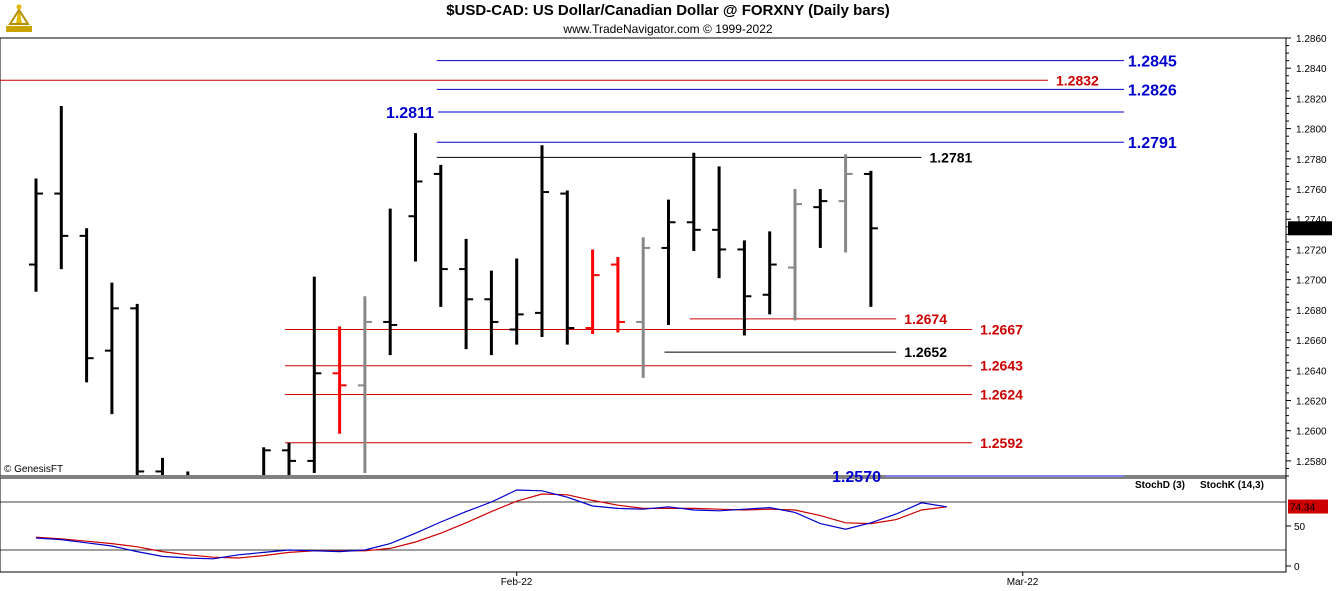 The height and width of the screenshot is (591, 1336). I want to click on price-tick-label: 1.2620, so click(1311, 401).